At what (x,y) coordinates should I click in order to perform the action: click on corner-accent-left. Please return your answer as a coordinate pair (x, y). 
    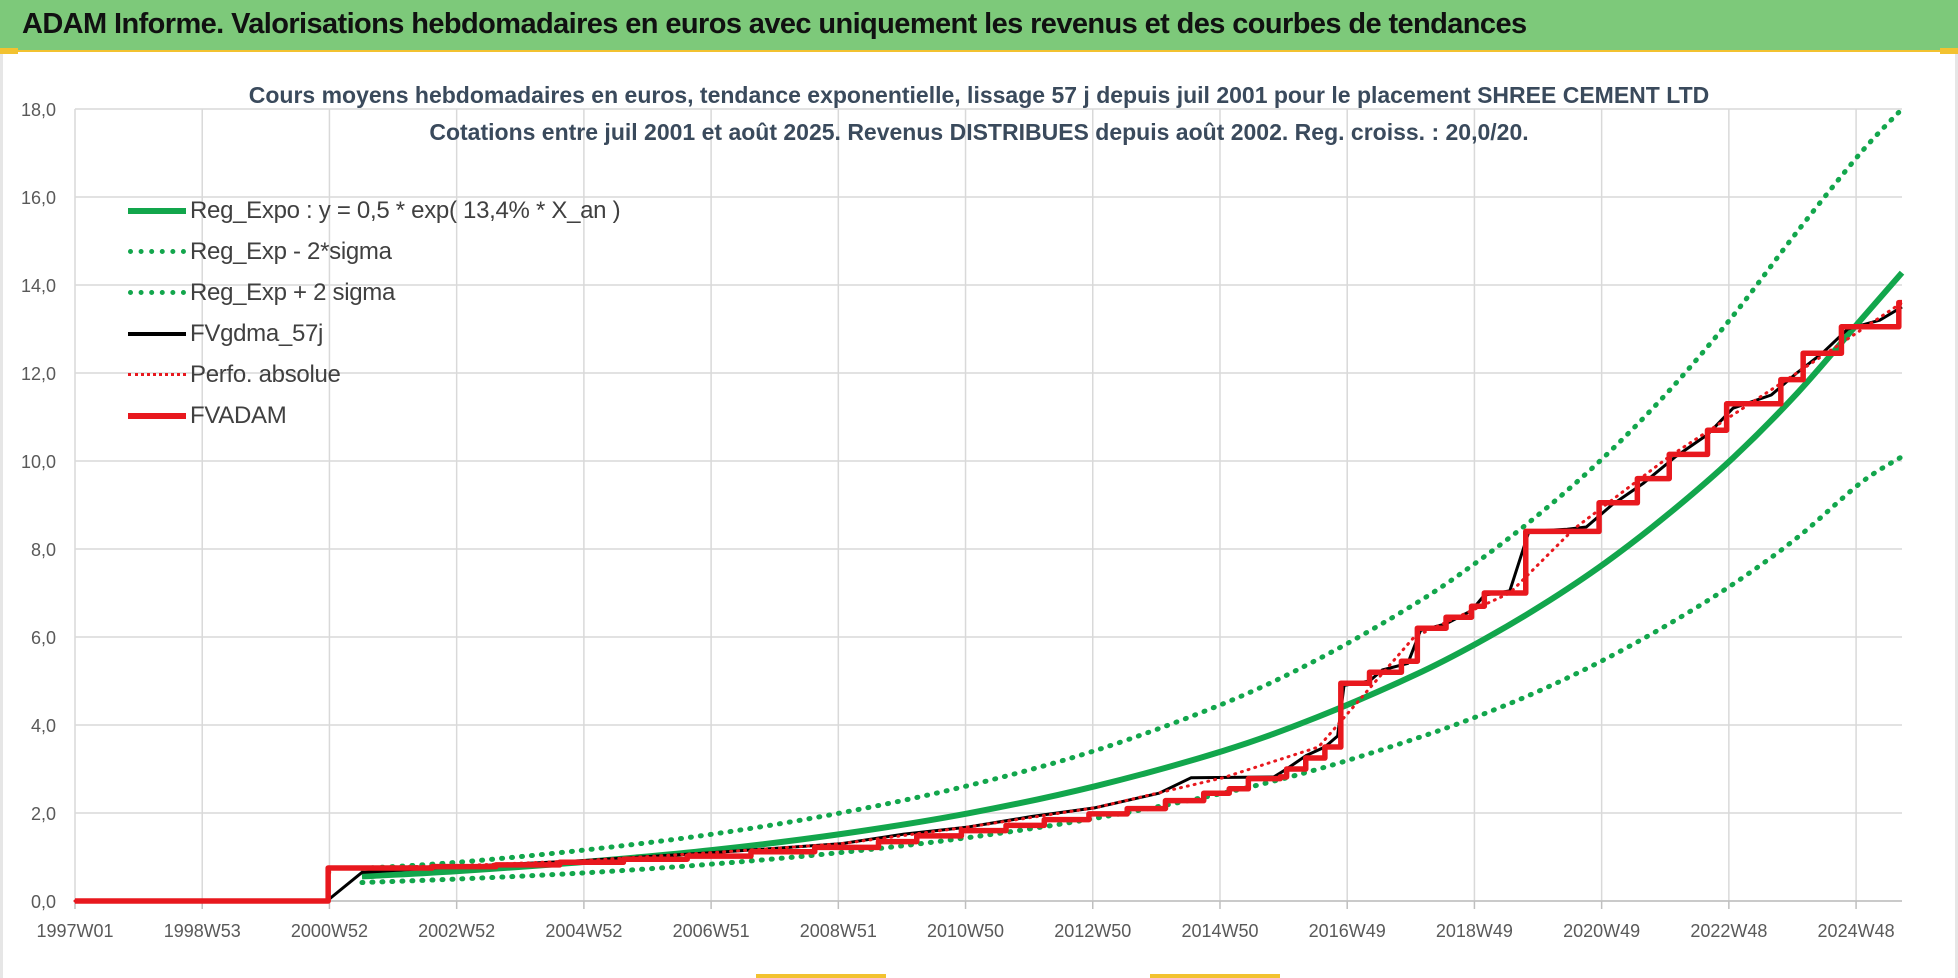
    Looking at the image, I should click on (9, 51).